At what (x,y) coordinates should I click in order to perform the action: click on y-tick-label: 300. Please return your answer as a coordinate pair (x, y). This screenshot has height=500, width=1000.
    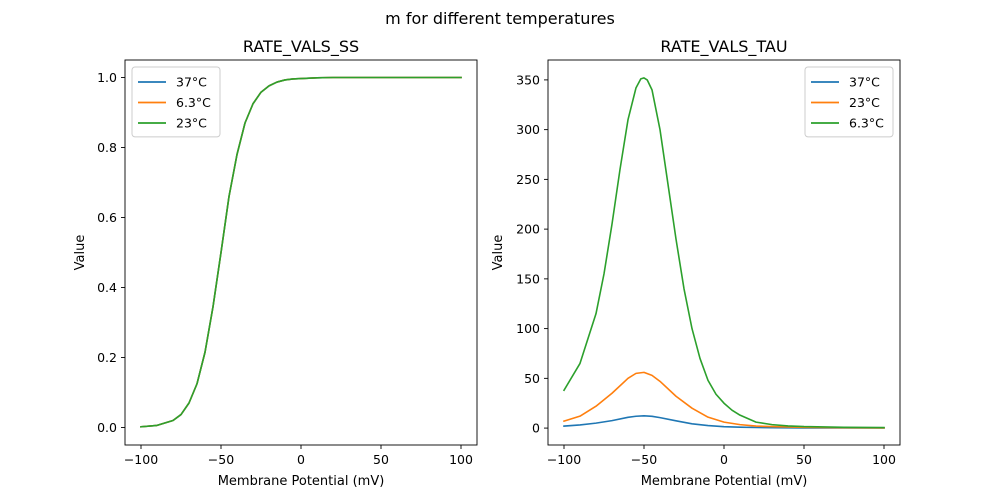
    Looking at the image, I should click on (528, 129).